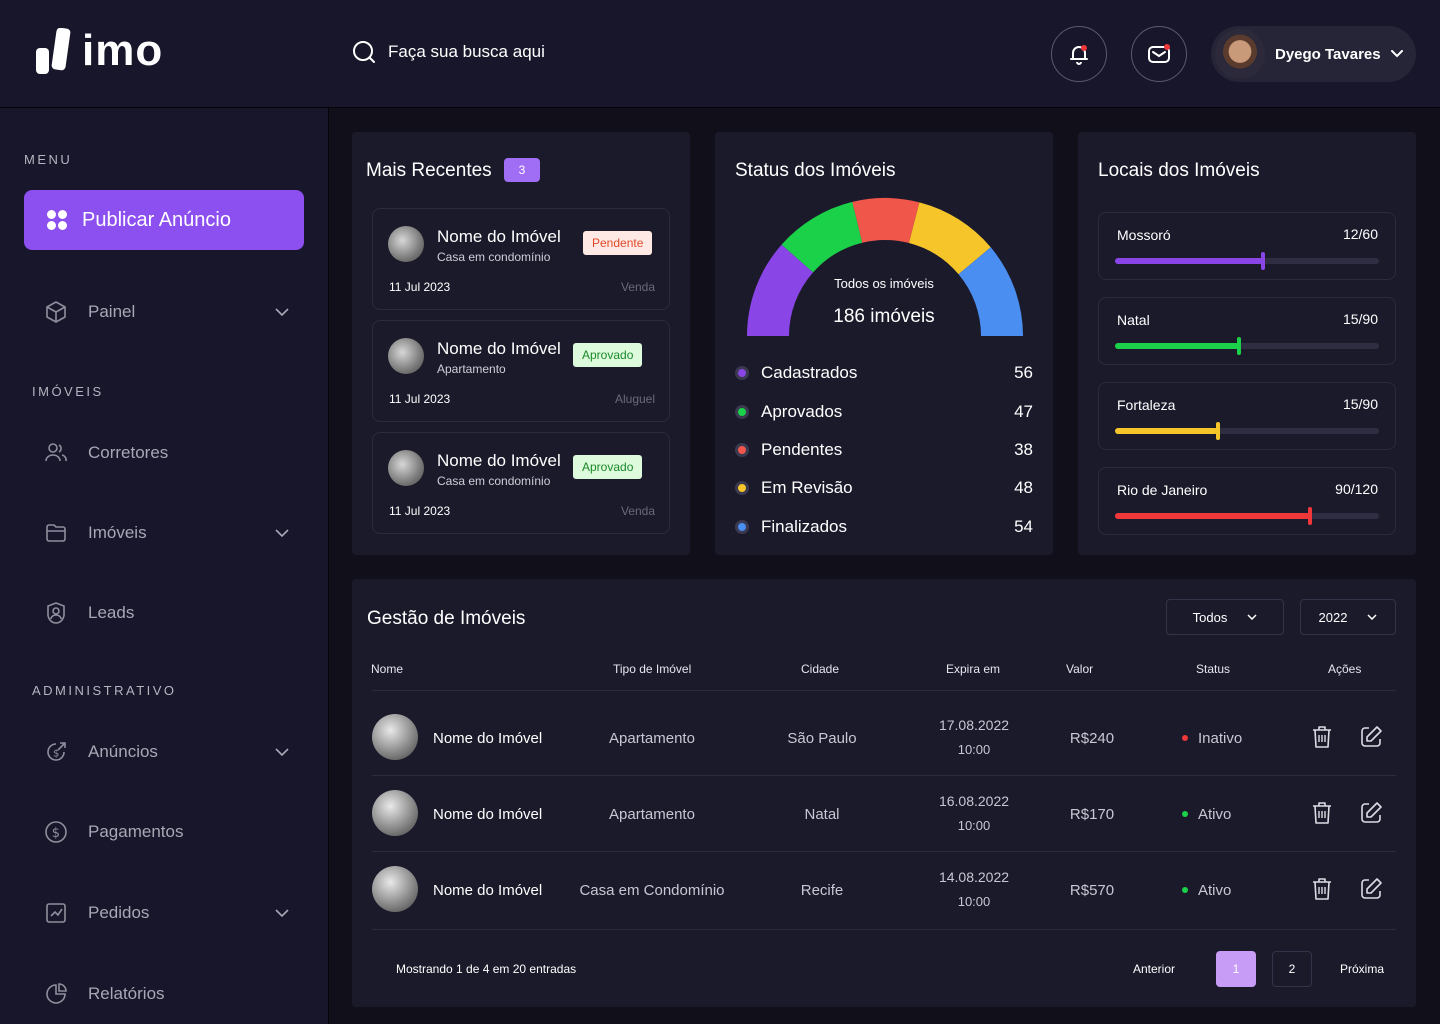 This screenshot has width=1440, height=1024. Describe the element at coordinates (56, 613) in the screenshot. I see `user-badge-icon` at that location.